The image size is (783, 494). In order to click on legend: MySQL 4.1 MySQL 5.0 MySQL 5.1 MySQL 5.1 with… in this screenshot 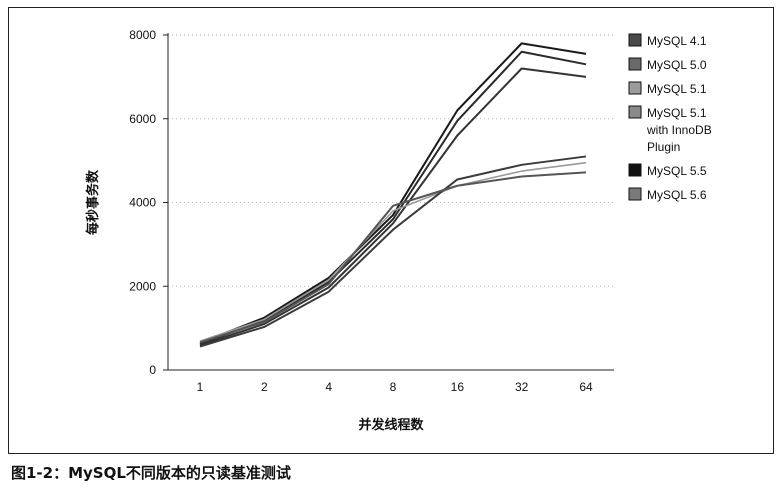, I will do `click(670, 117)`.